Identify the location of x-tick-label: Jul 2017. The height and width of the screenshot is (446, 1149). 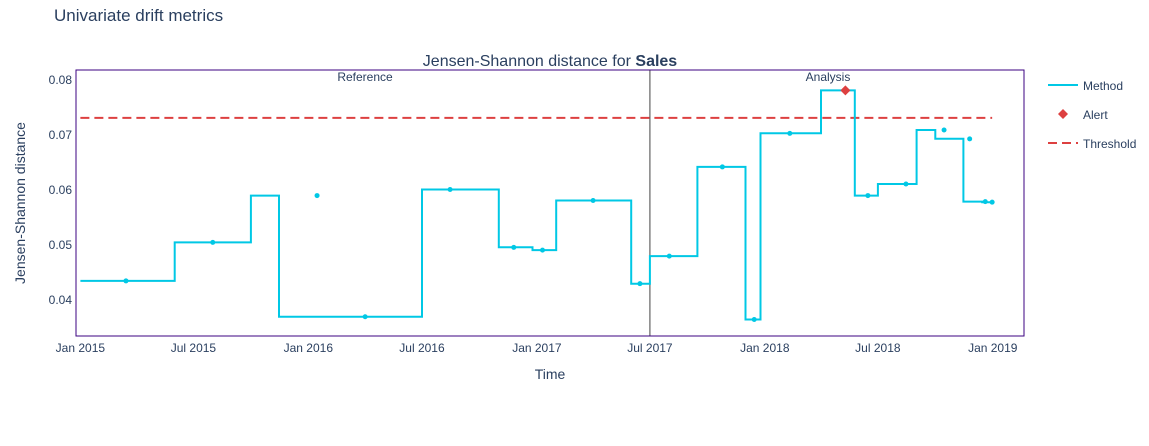
(650, 348).